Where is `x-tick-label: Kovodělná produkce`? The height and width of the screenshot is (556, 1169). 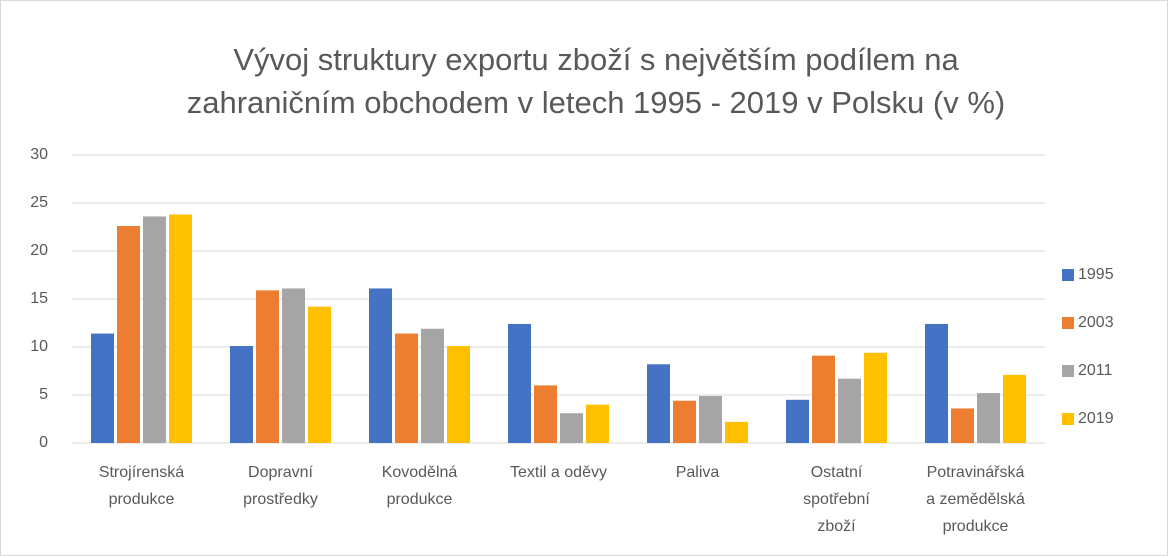
x-tick-label: Kovodělná produkce is located at coordinates (420, 486).